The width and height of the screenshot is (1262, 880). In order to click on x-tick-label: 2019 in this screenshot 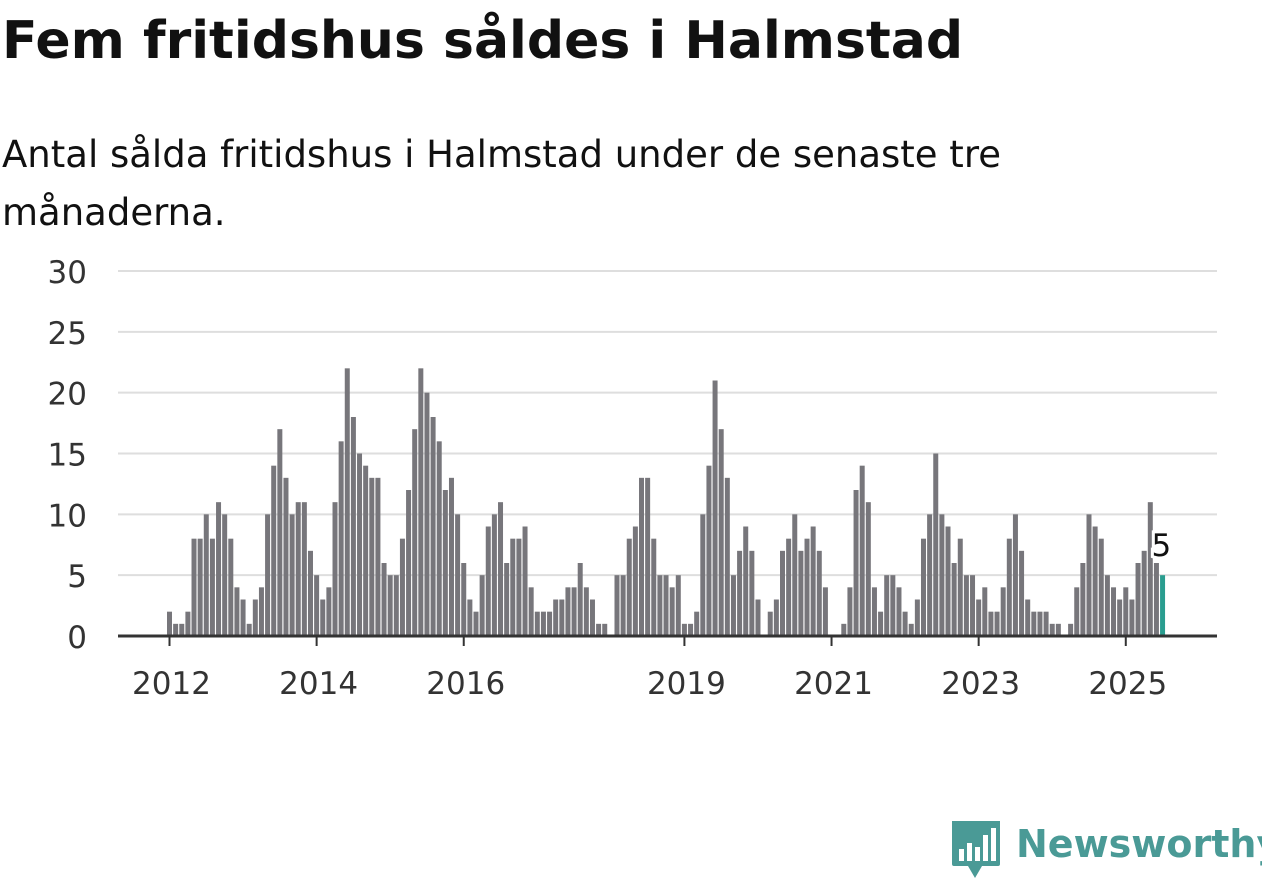, I will do `click(686, 684)`.